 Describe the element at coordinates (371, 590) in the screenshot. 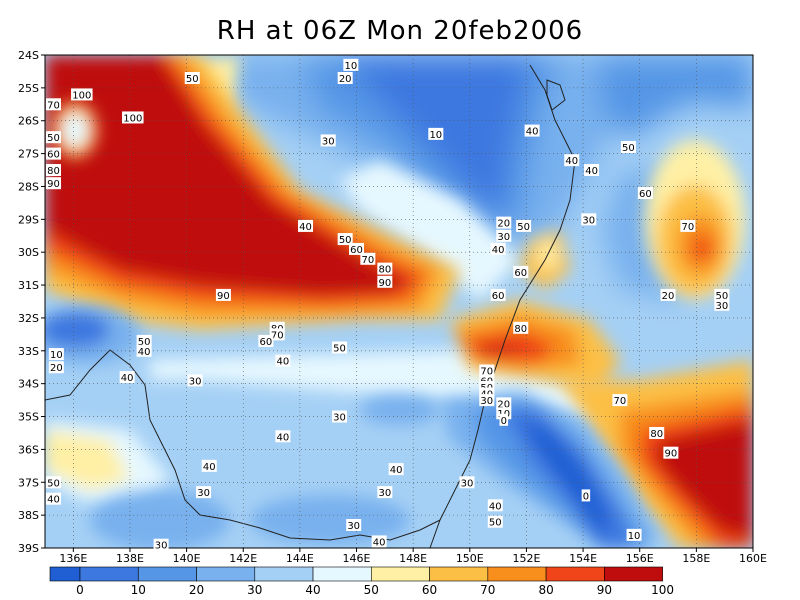

I see `colorbar-label: 50` at that location.